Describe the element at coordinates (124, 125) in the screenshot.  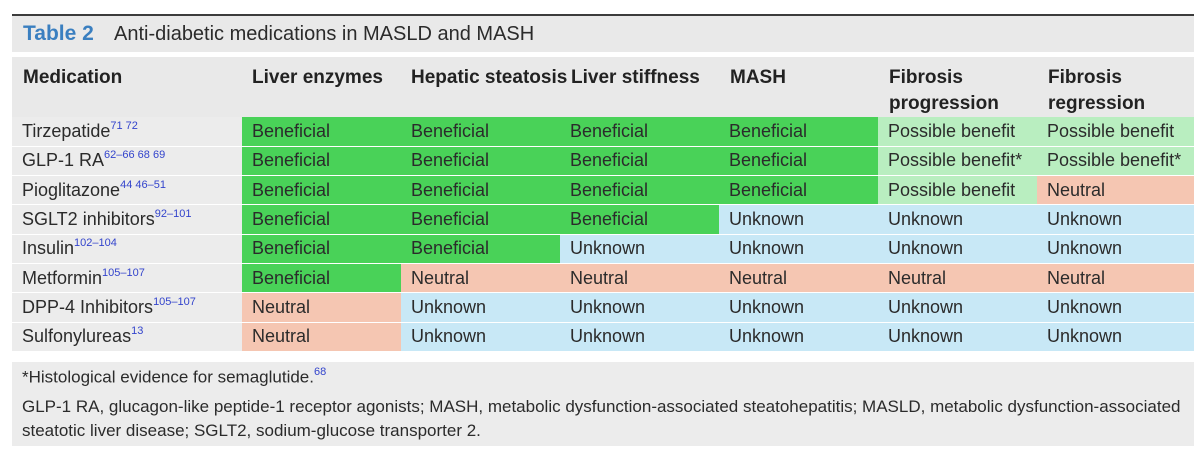
I see `reference-superscript: 71 72` at that location.